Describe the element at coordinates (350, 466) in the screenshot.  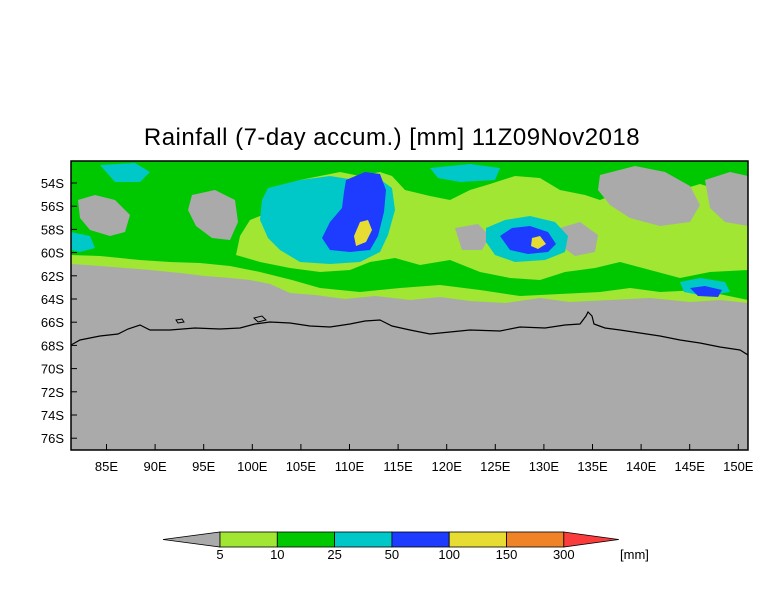
I see `lon-tick-label: 110E` at that location.